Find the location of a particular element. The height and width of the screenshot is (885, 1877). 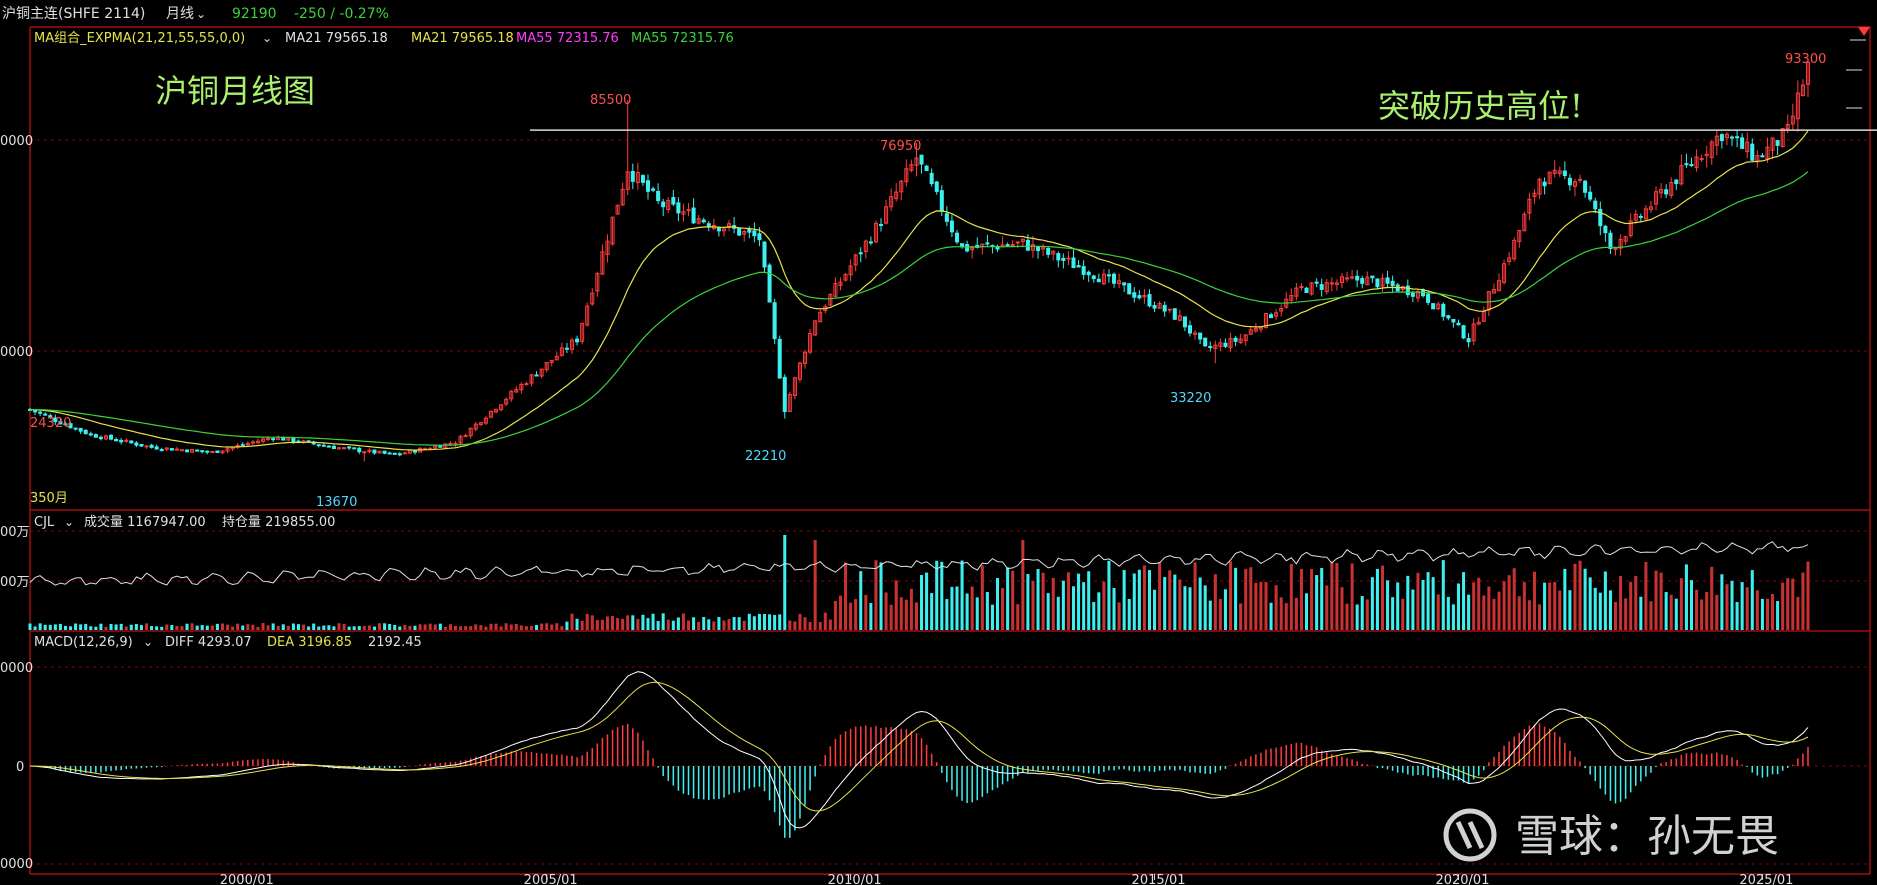

period-dropdown: 月线 is located at coordinates (180, 14).